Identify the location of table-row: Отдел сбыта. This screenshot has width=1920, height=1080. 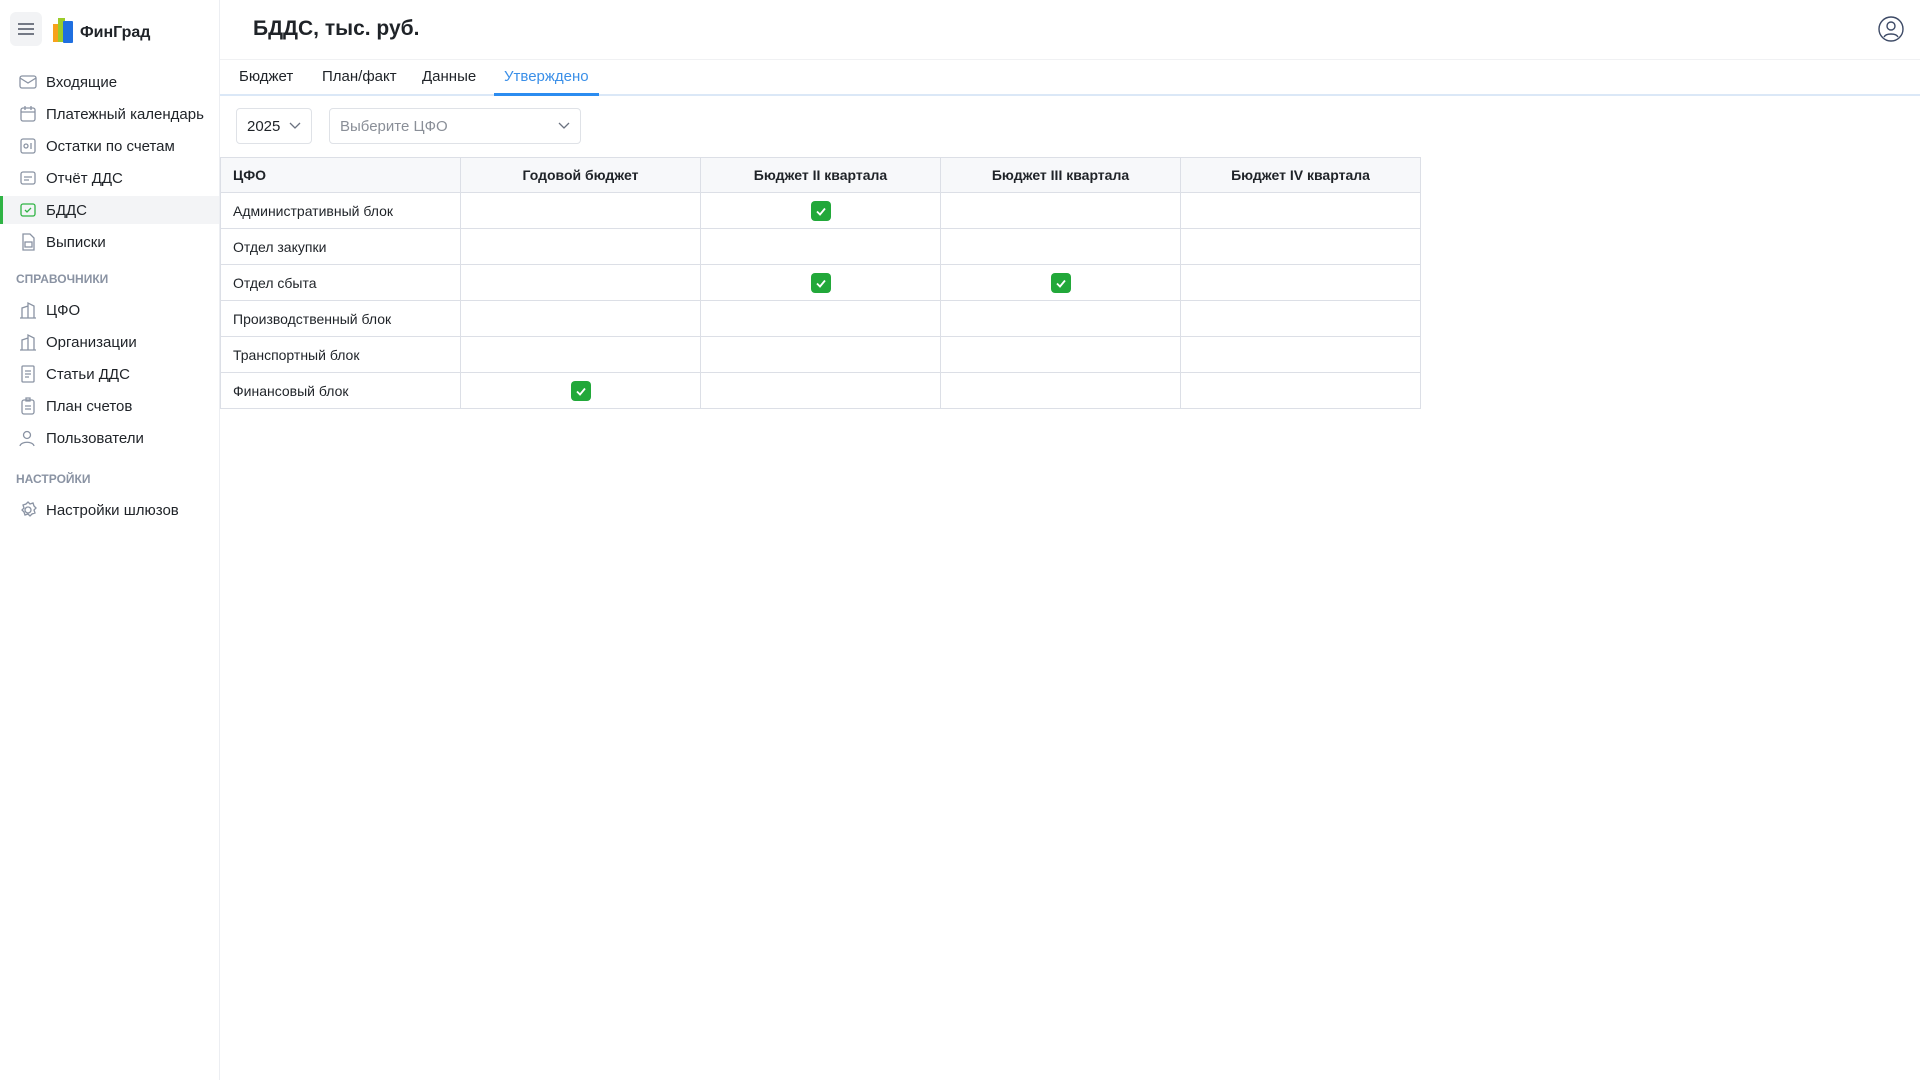
(820, 282).